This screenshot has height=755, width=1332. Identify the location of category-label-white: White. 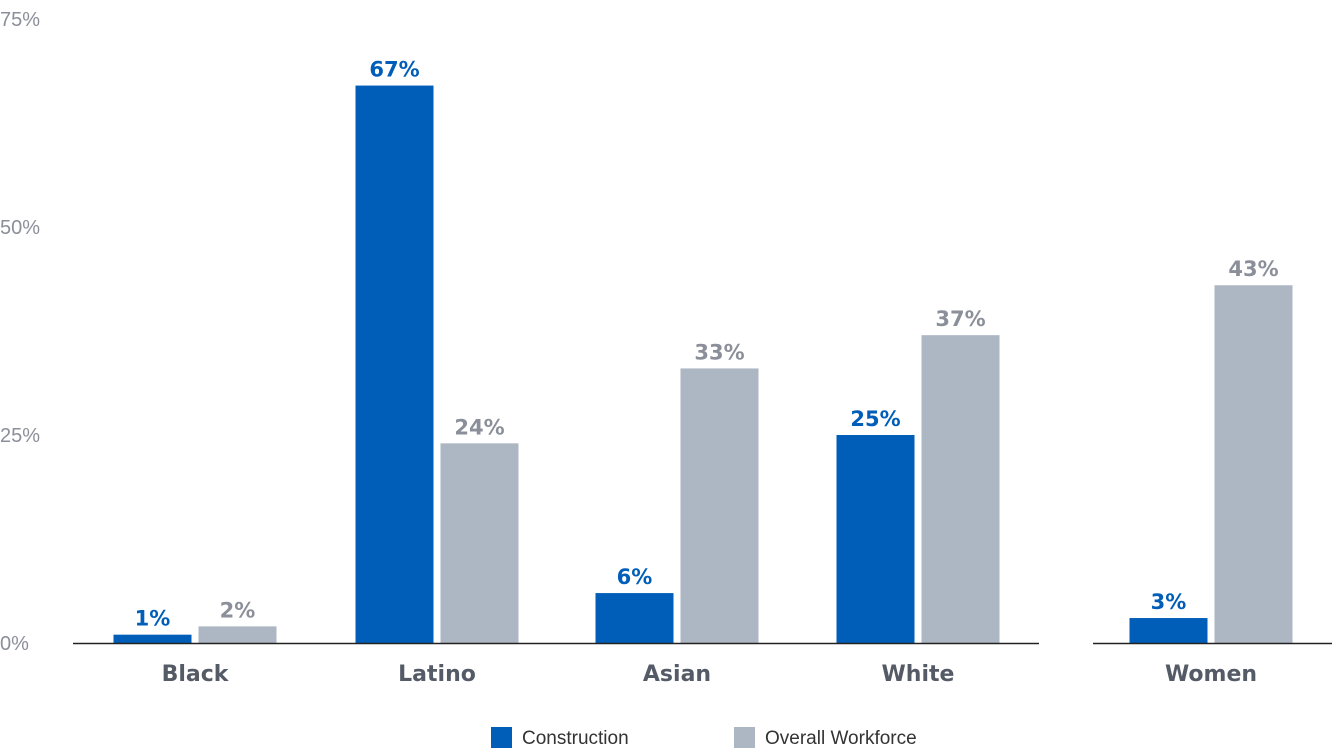
(918, 674).